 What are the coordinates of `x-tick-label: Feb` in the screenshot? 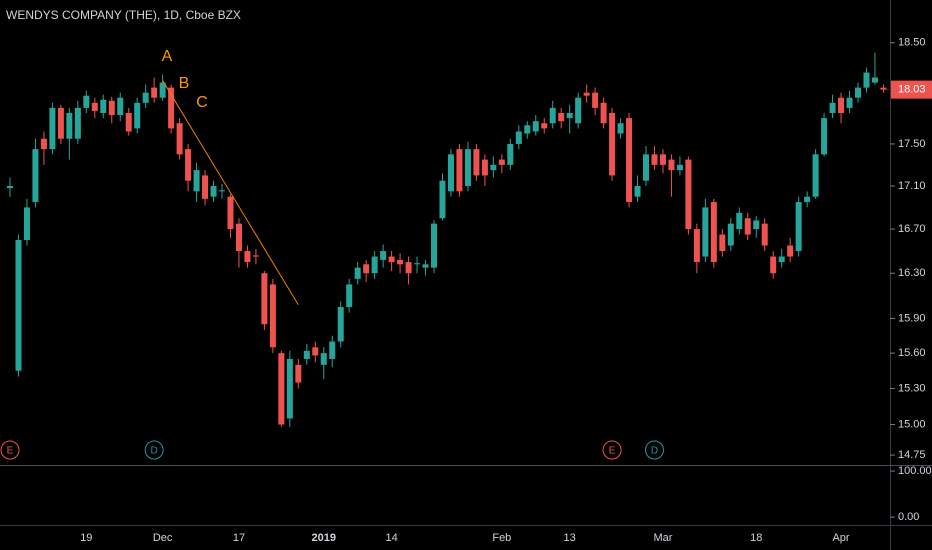 It's located at (501, 538).